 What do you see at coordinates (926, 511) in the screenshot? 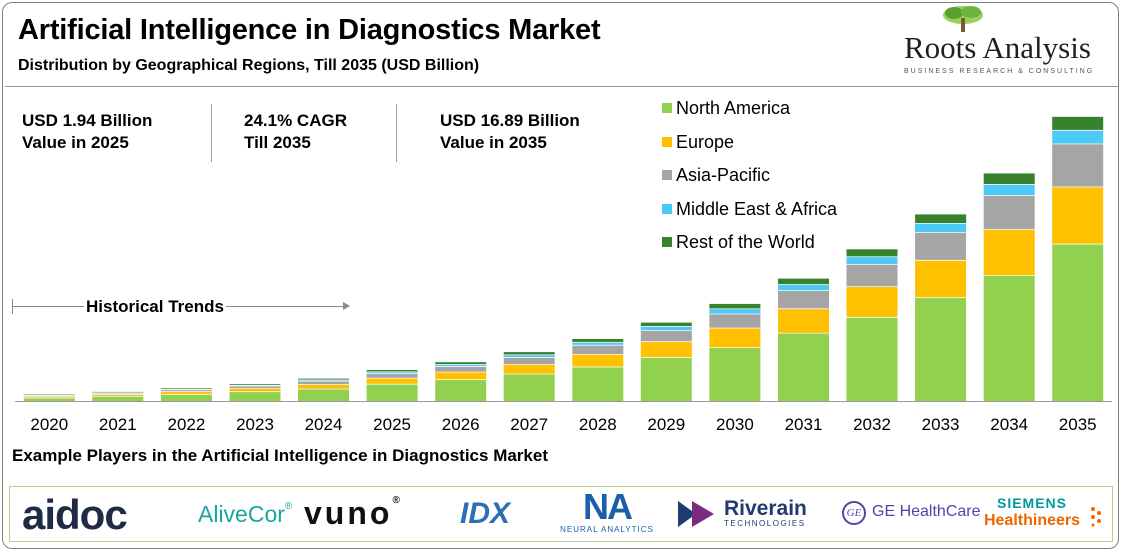
I see `player-name: GE HealthCare` at bounding box center [926, 511].